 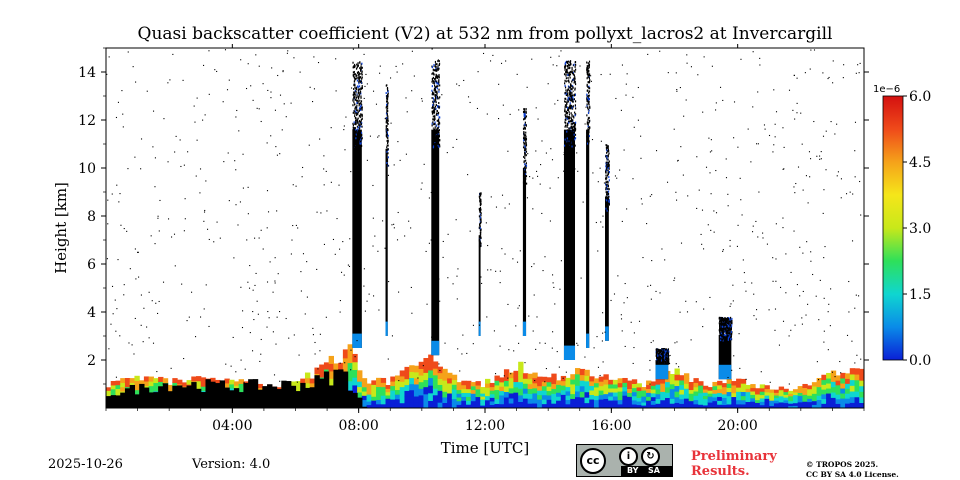 What do you see at coordinates (920, 295) in the screenshot?
I see `colorbar-tick-label: 1.5` at bounding box center [920, 295].